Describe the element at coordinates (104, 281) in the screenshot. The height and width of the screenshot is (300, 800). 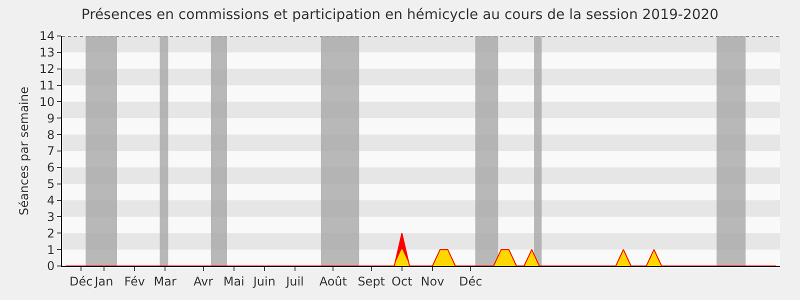
I see `x-tick-label: Jan` at that location.